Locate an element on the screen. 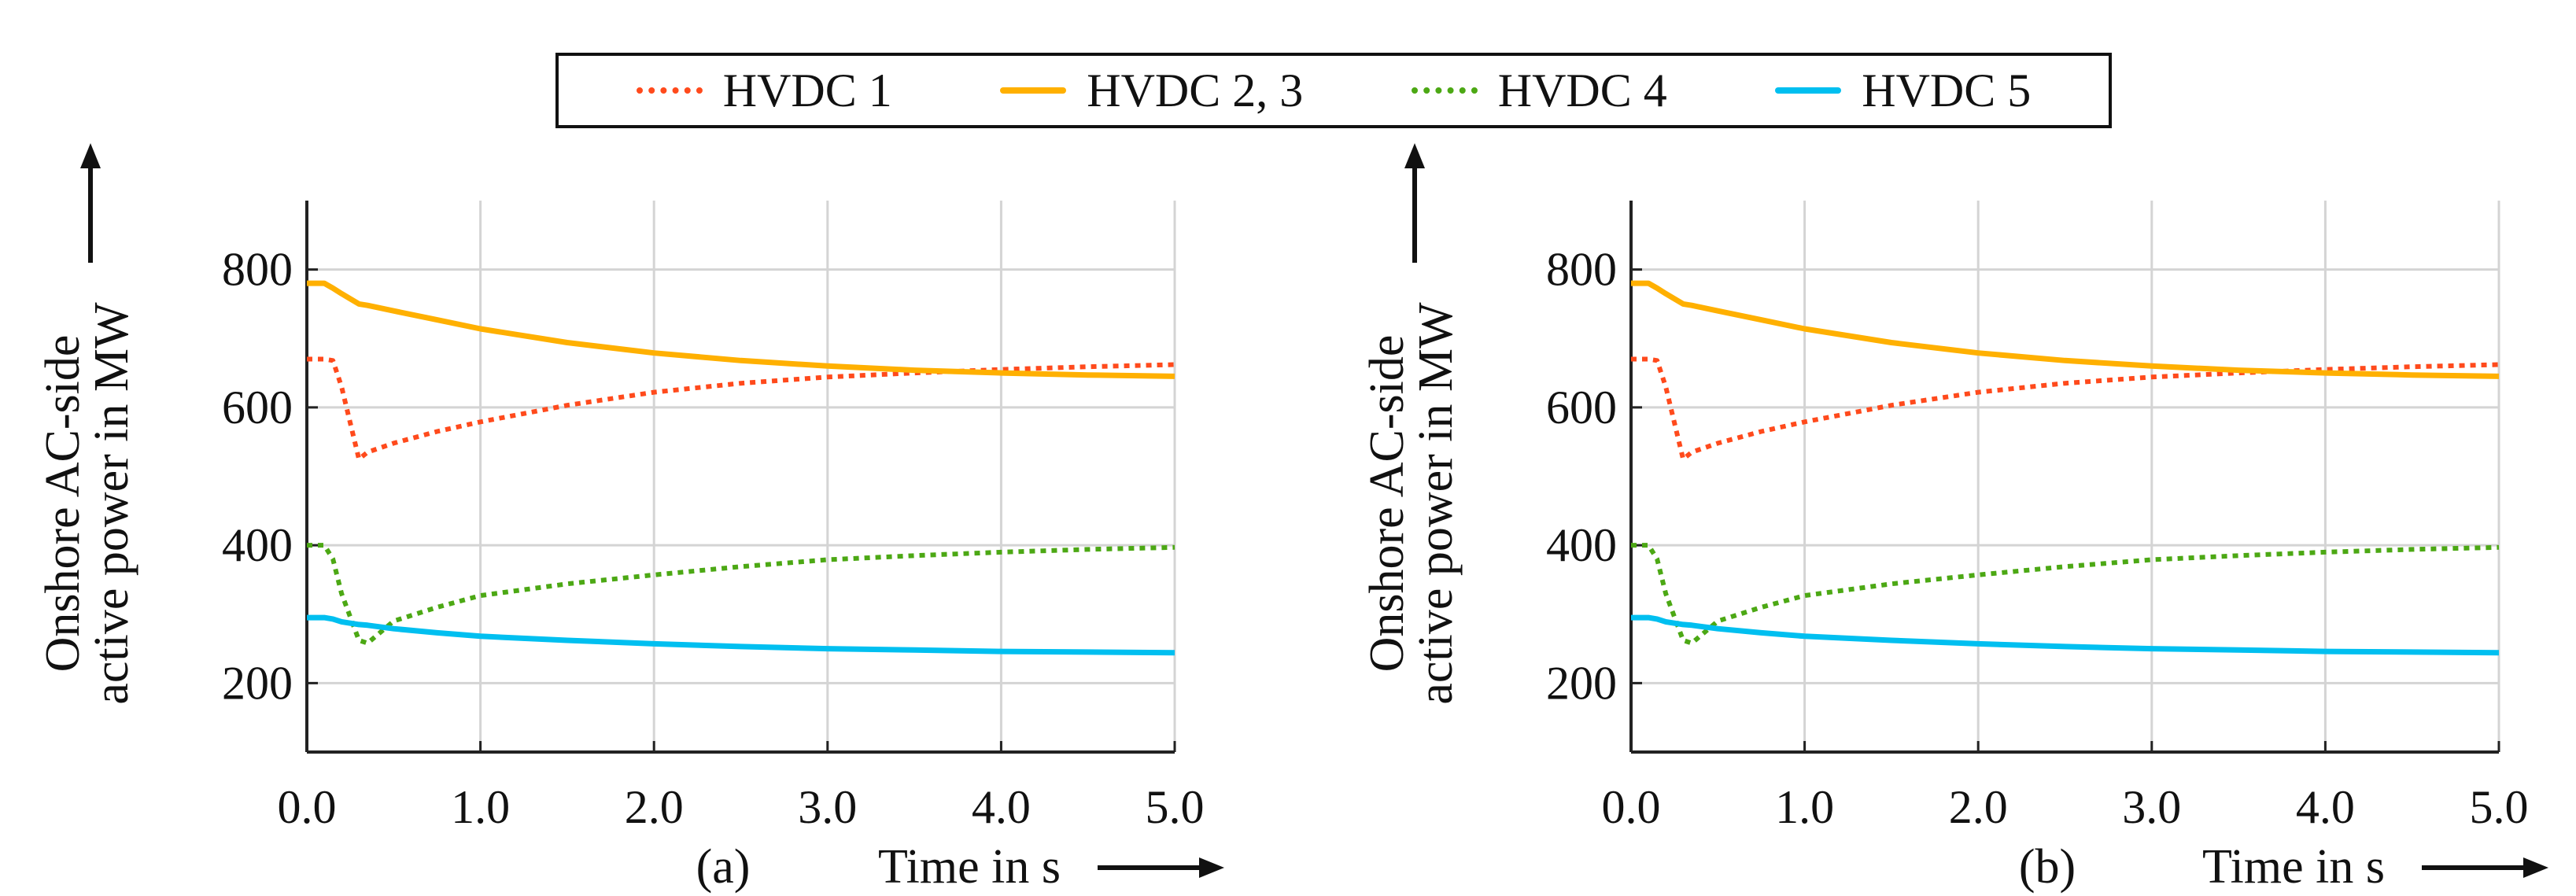  legend: HVDC 1 HVDC 2, 3 HVDC 4 HVDC 5 is located at coordinates (1333, 91).